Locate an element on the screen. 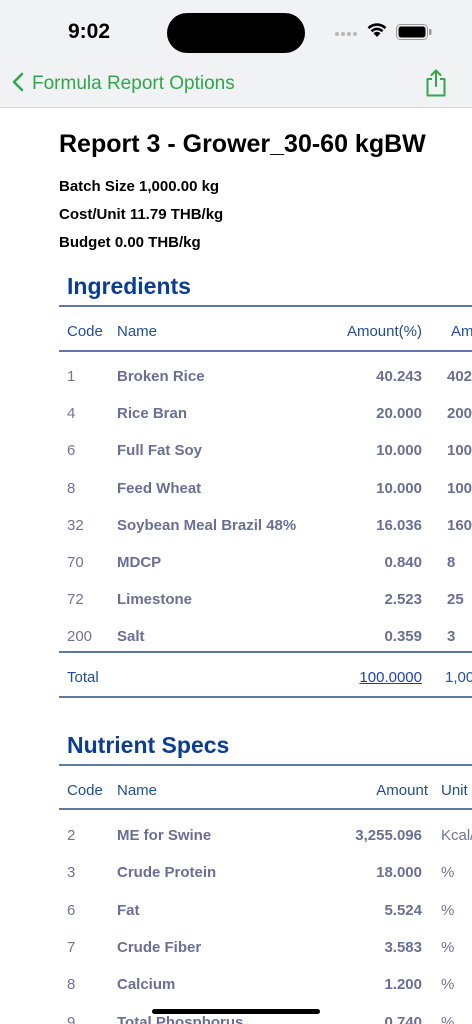  cell-code: 9 is located at coordinates (71, 1018).